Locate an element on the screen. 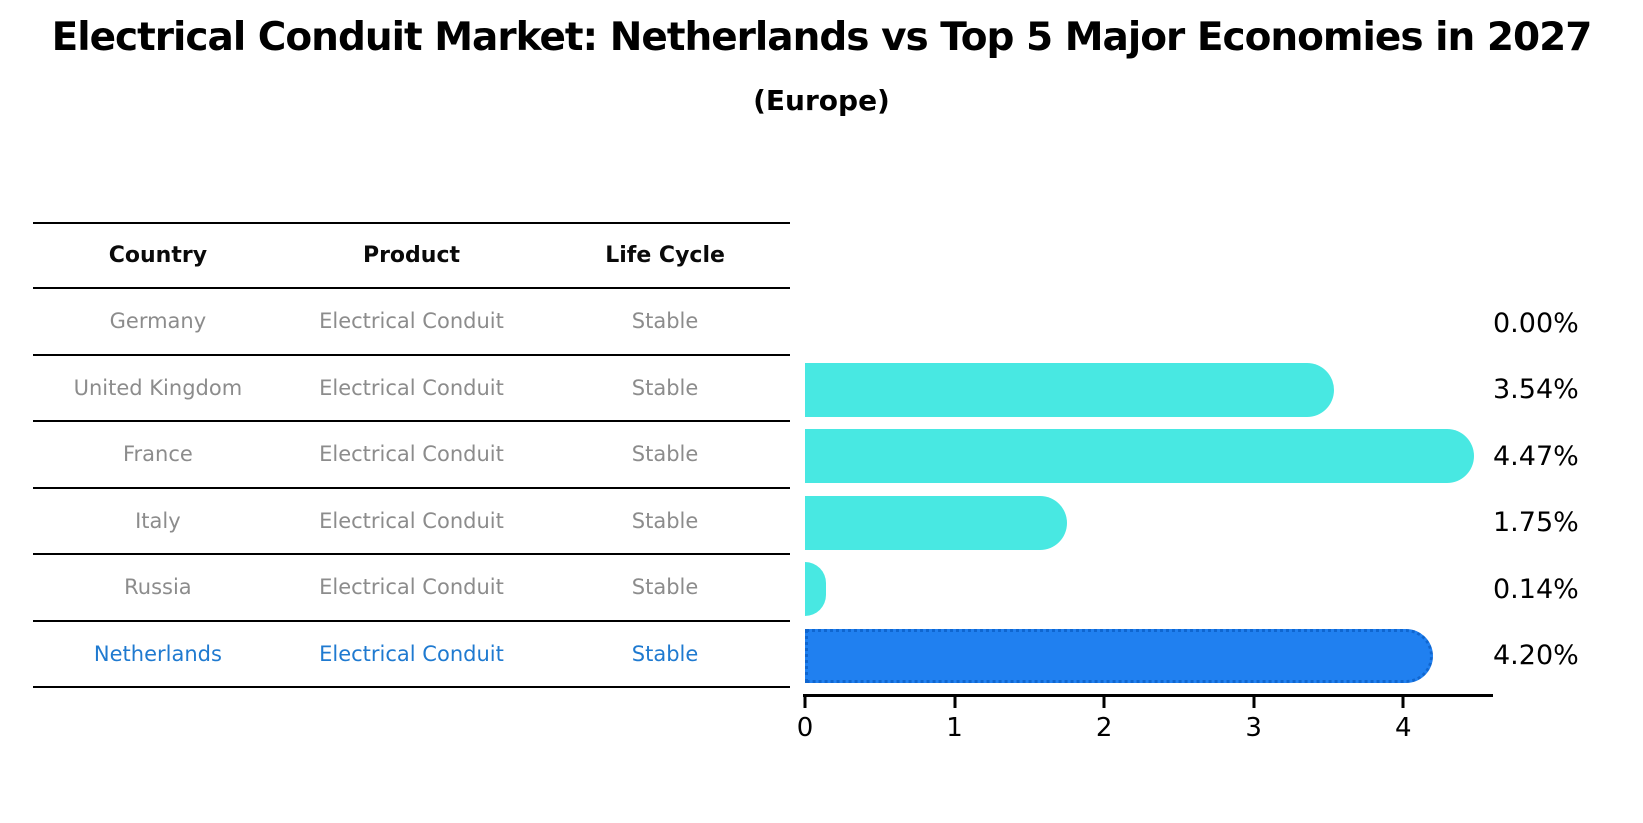  table-row-russia: Russia Electrical Conduit Stable is located at coordinates (411, 588).